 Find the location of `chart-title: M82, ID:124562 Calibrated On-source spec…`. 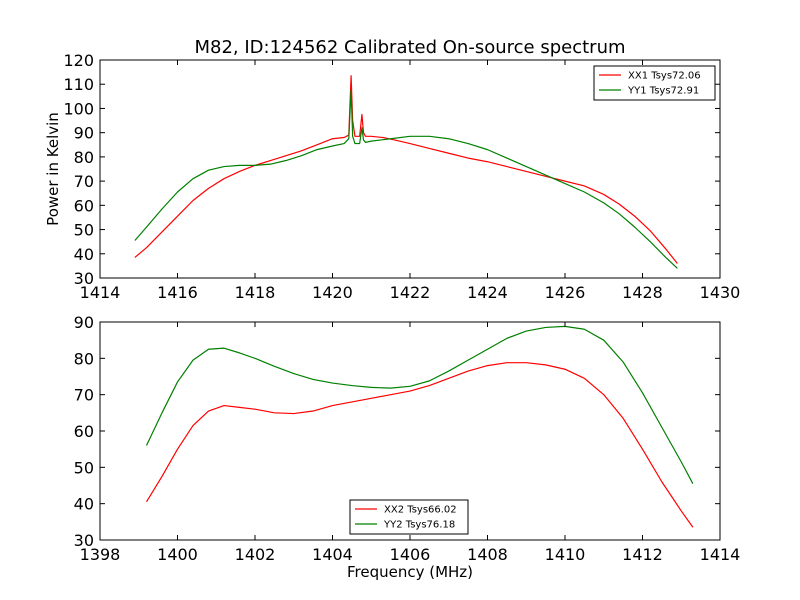

chart-title: M82, ID:124562 Calibrated On-source spec… is located at coordinates (409, 47).